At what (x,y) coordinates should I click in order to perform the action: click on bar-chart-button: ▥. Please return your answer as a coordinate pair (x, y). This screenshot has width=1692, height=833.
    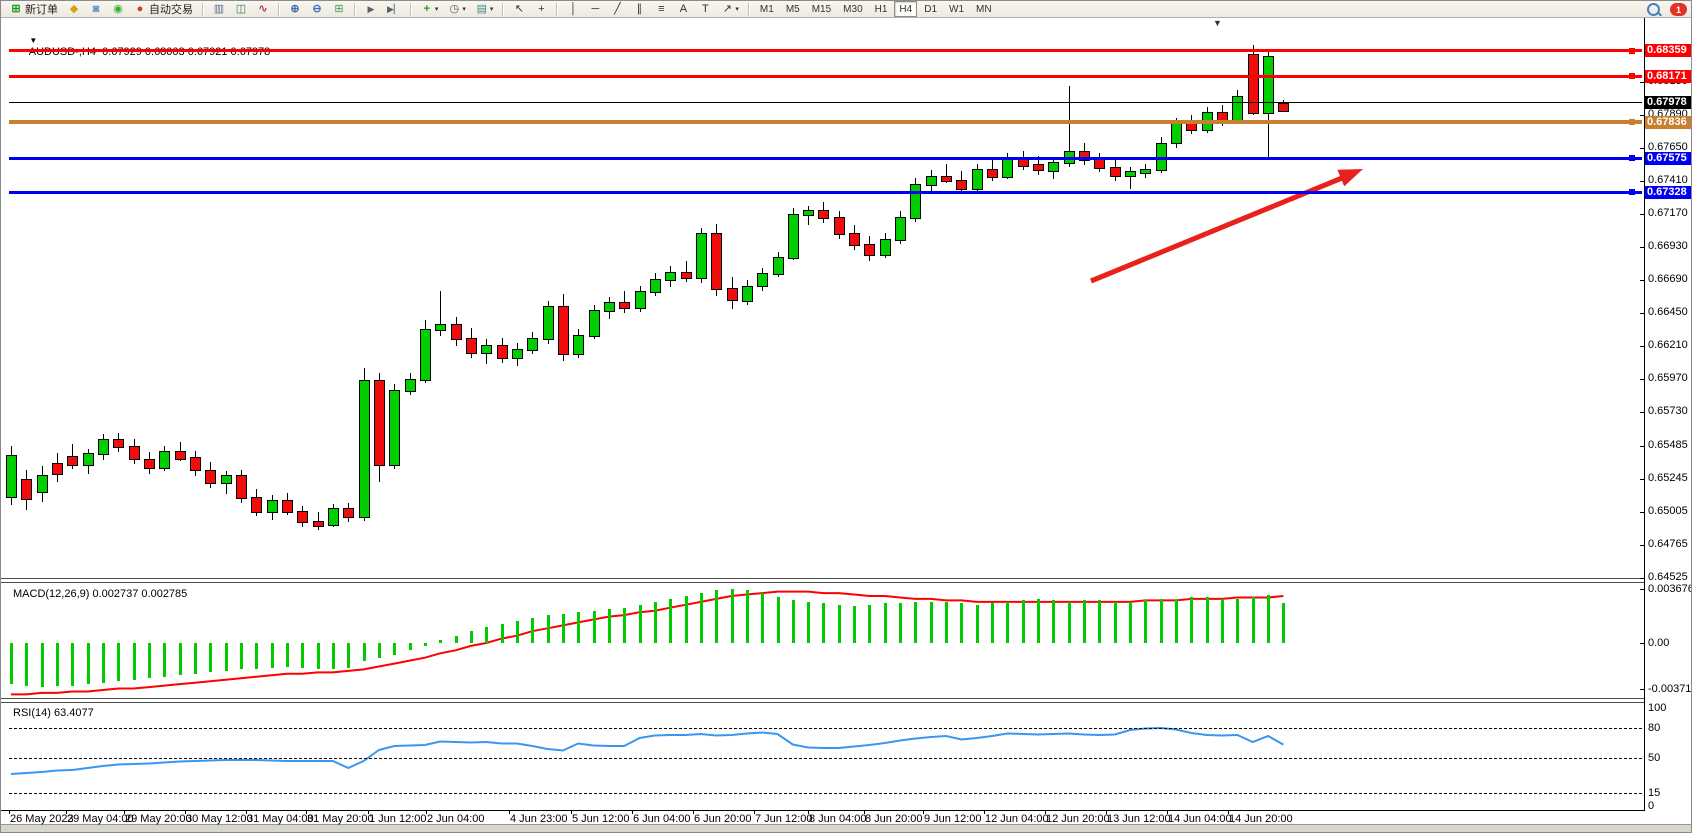
    Looking at the image, I should click on (219, 9).